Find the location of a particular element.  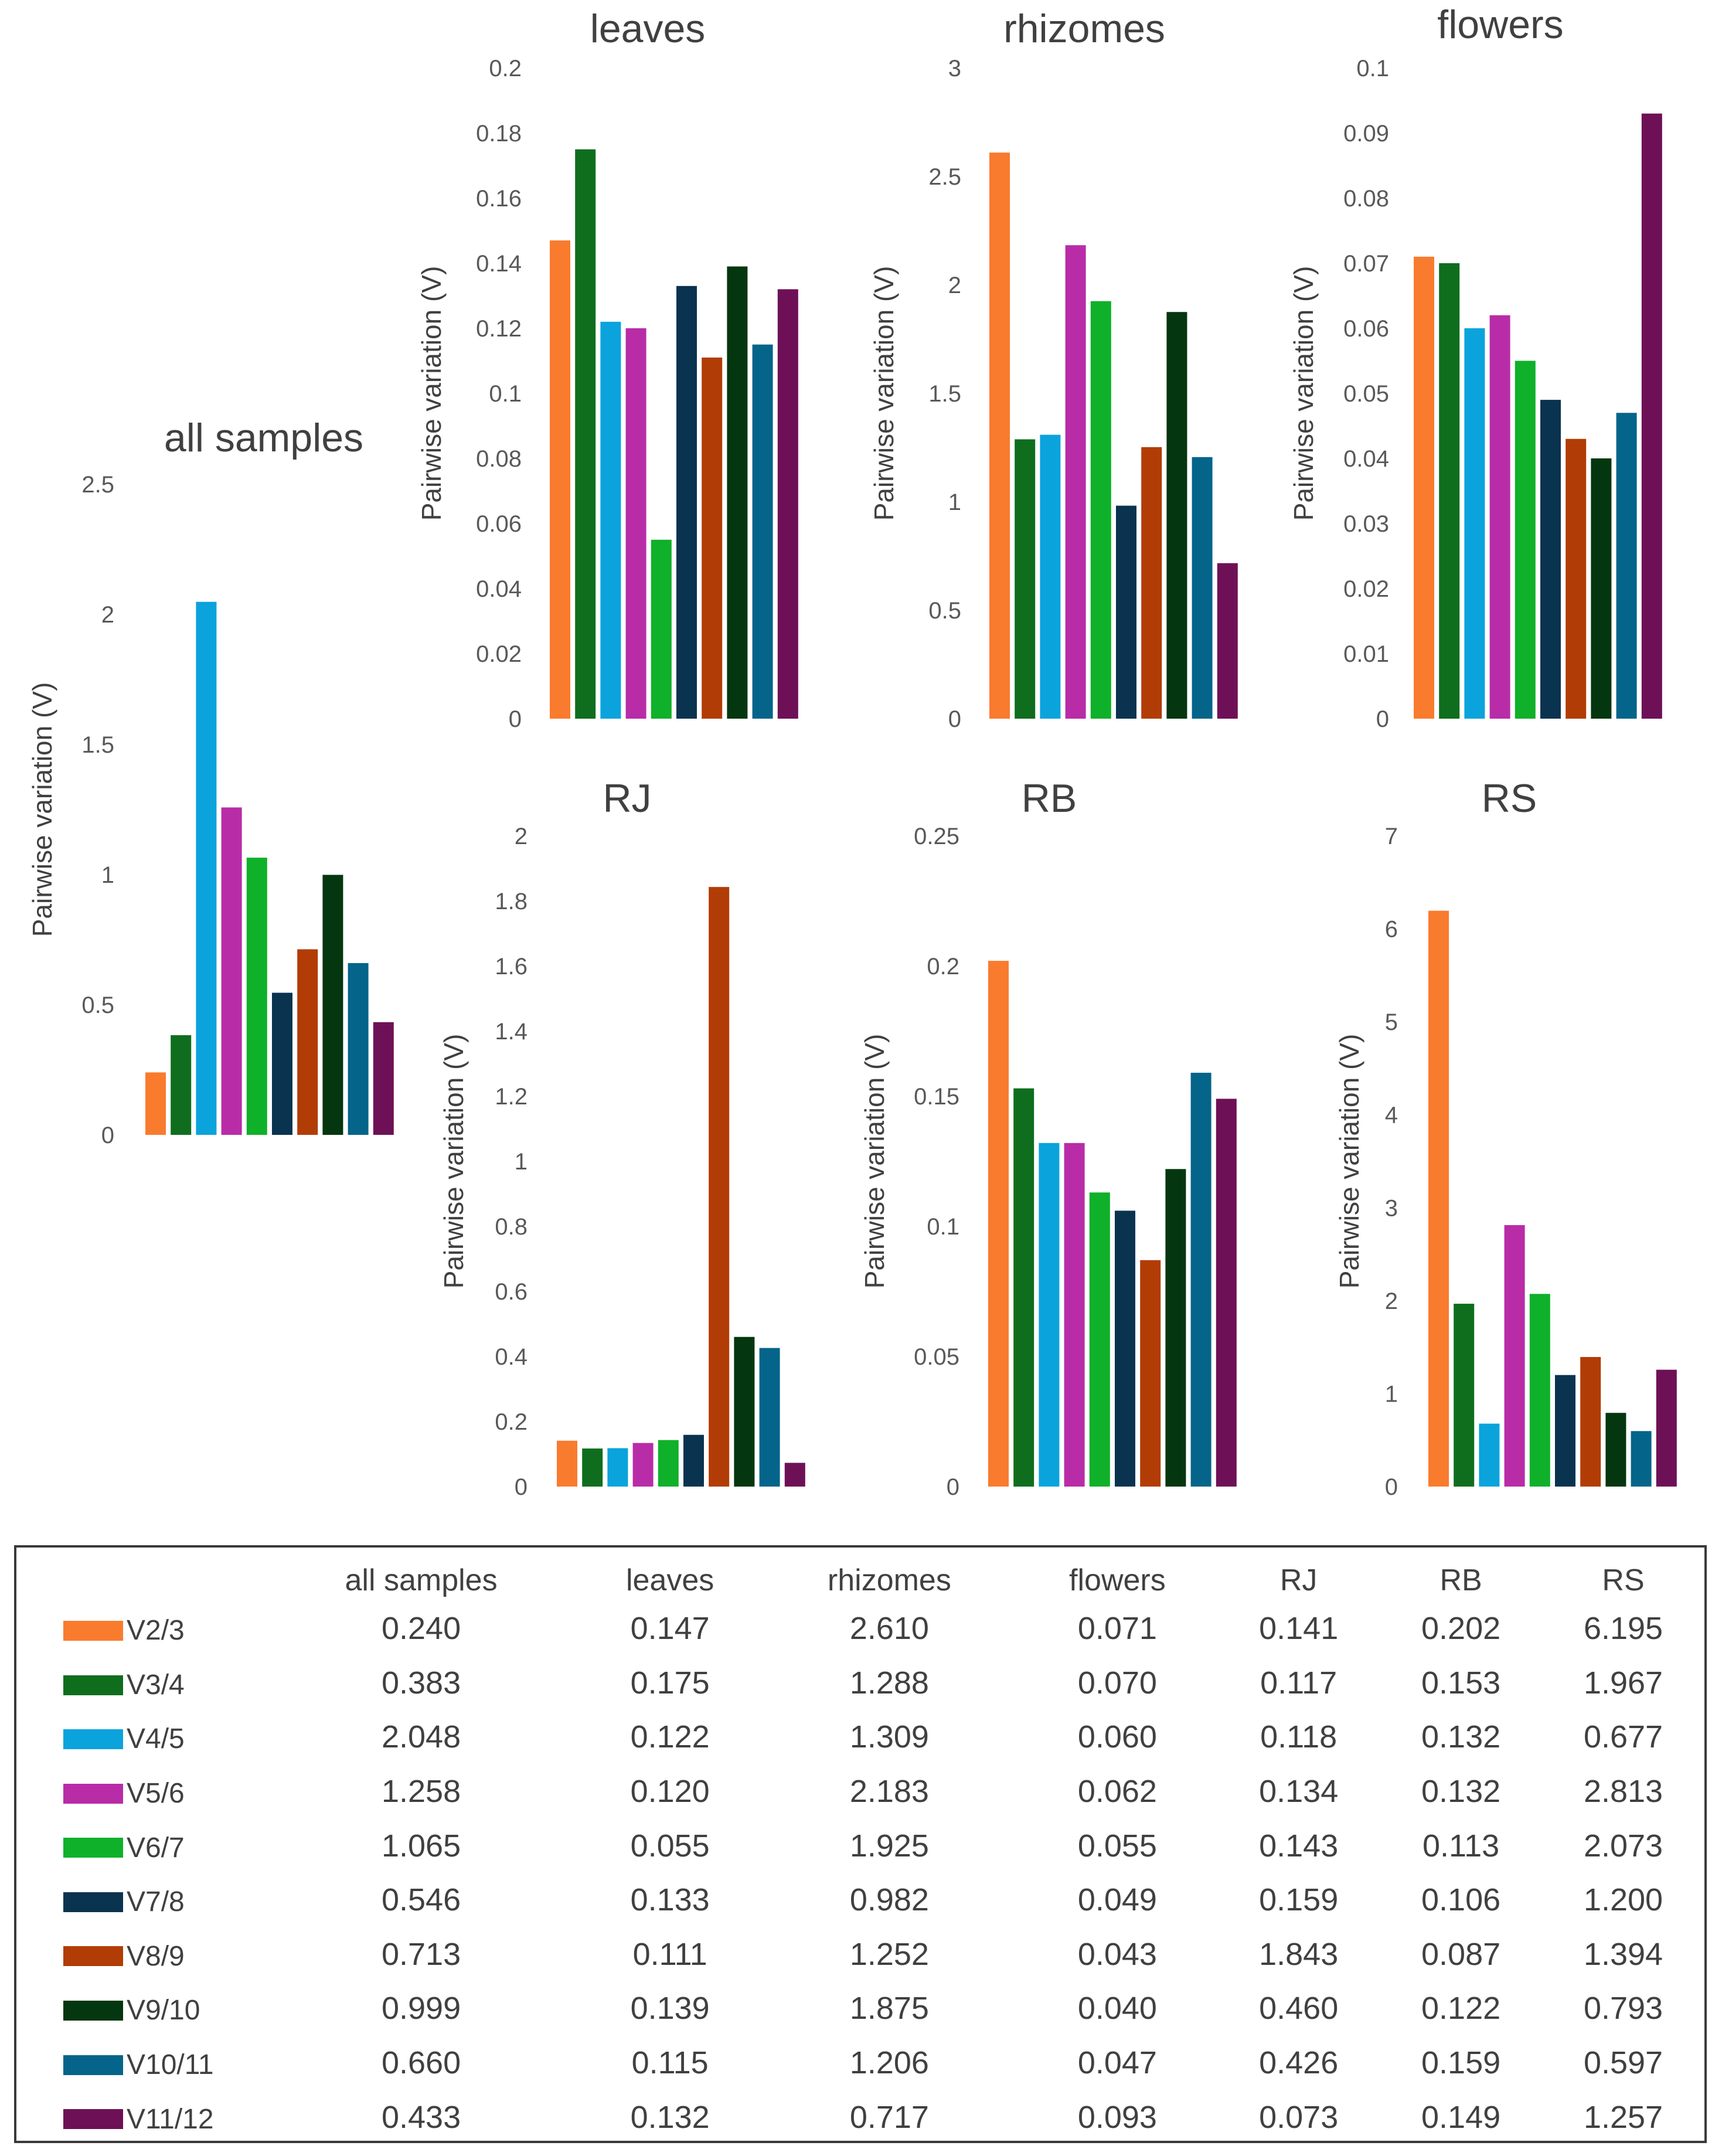

chart-rs: RS Pairwise variation (V) 0 1 2 3 4 5 6 7 is located at coordinates (1506, 1138).